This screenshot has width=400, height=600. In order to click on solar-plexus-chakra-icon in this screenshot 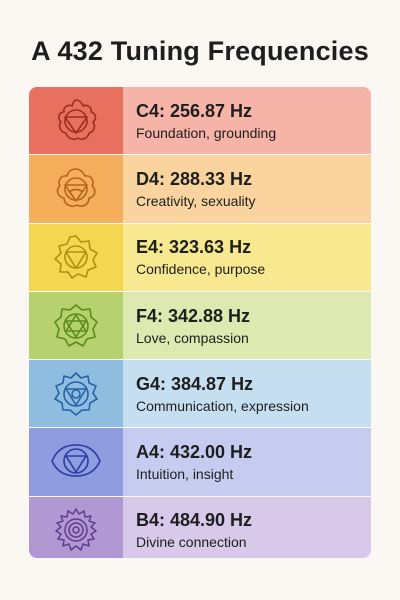, I will do `click(76, 257)`.